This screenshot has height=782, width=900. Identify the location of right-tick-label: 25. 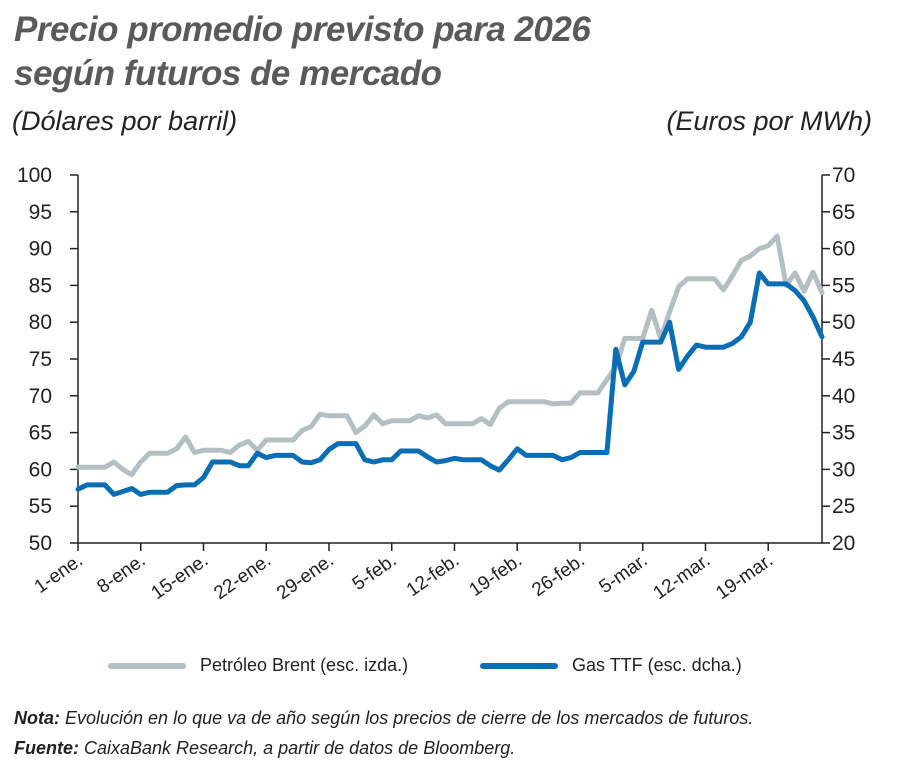
(843, 506).